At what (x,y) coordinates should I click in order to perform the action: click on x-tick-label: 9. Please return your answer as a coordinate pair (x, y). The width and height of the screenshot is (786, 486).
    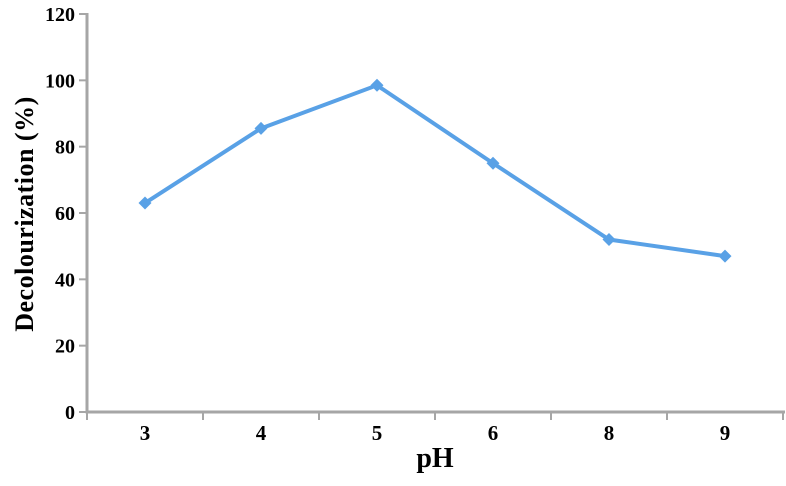
    Looking at the image, I should click on (725, 433).